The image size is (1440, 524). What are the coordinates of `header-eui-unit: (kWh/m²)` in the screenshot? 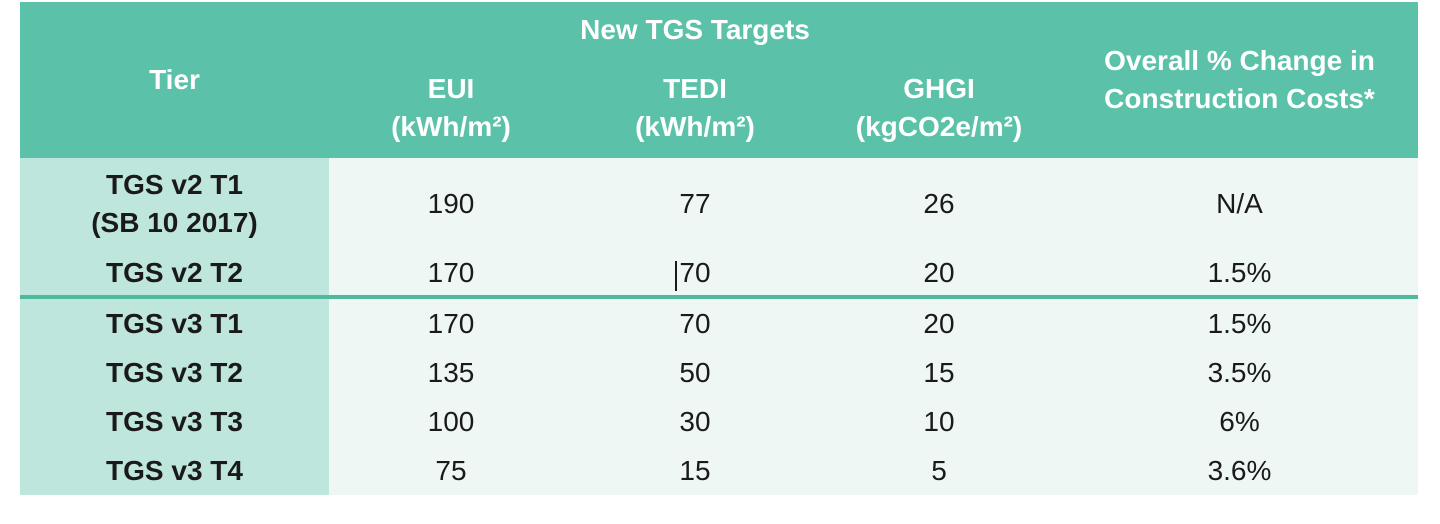 It's located at (451, 126).